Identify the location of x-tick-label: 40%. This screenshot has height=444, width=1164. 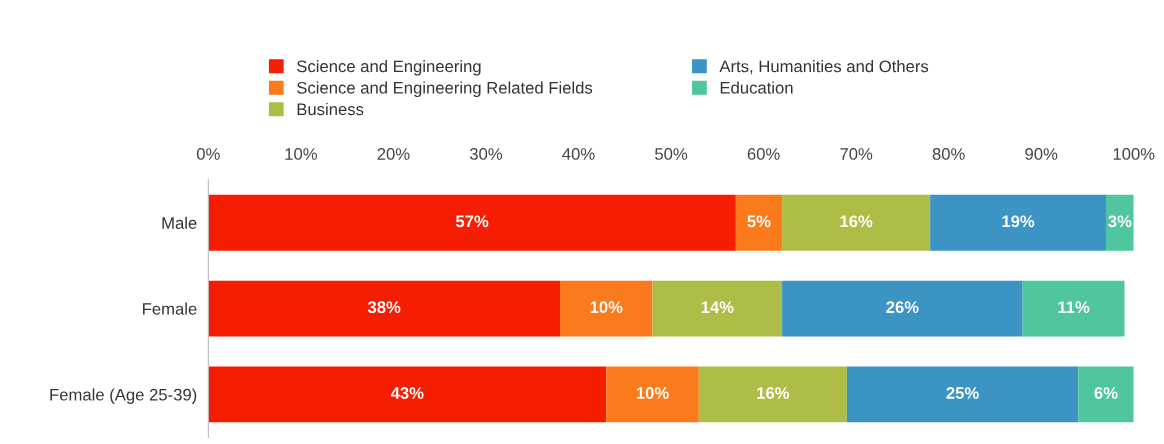
(578, 154).